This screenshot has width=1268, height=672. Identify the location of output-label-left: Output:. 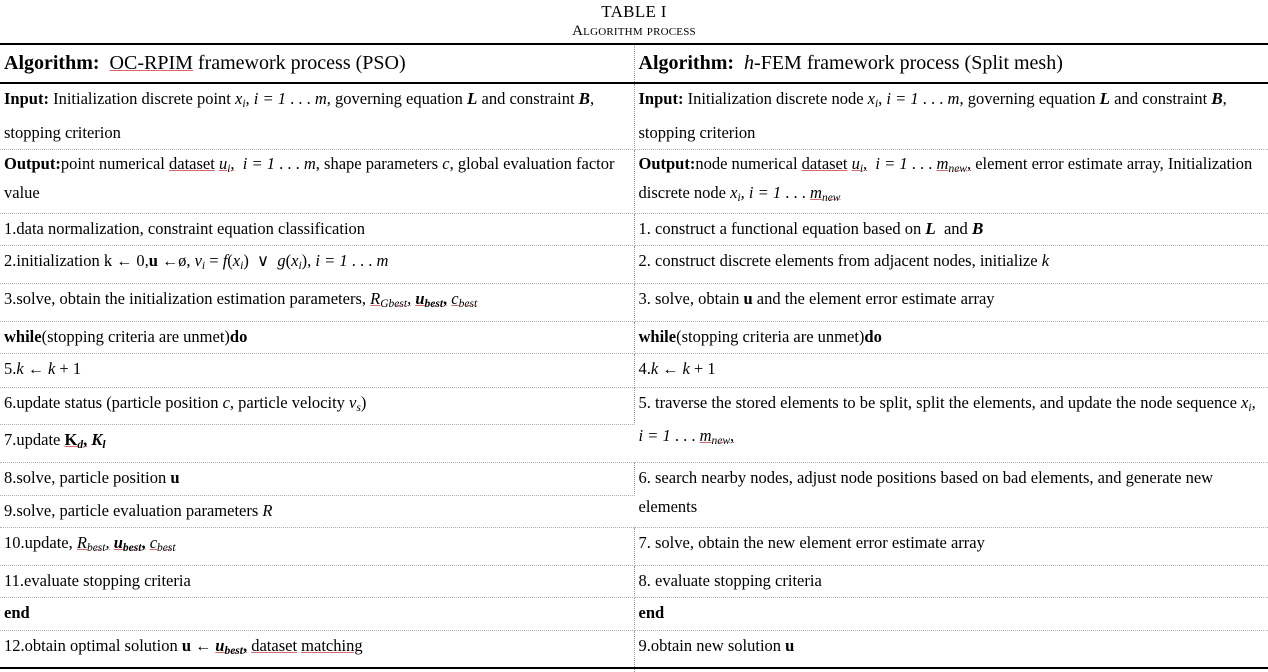
(32, 164).